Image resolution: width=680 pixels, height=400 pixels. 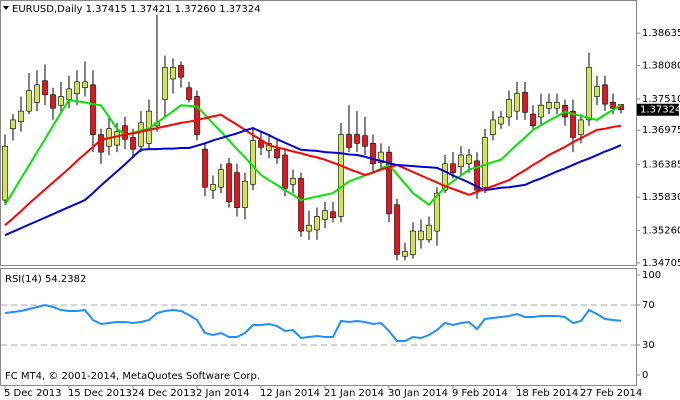 What do you see at coordinates (661, 66) in the screenshot?
I see `y-tick-label: 1.38080` at bounding box center [661, 66].